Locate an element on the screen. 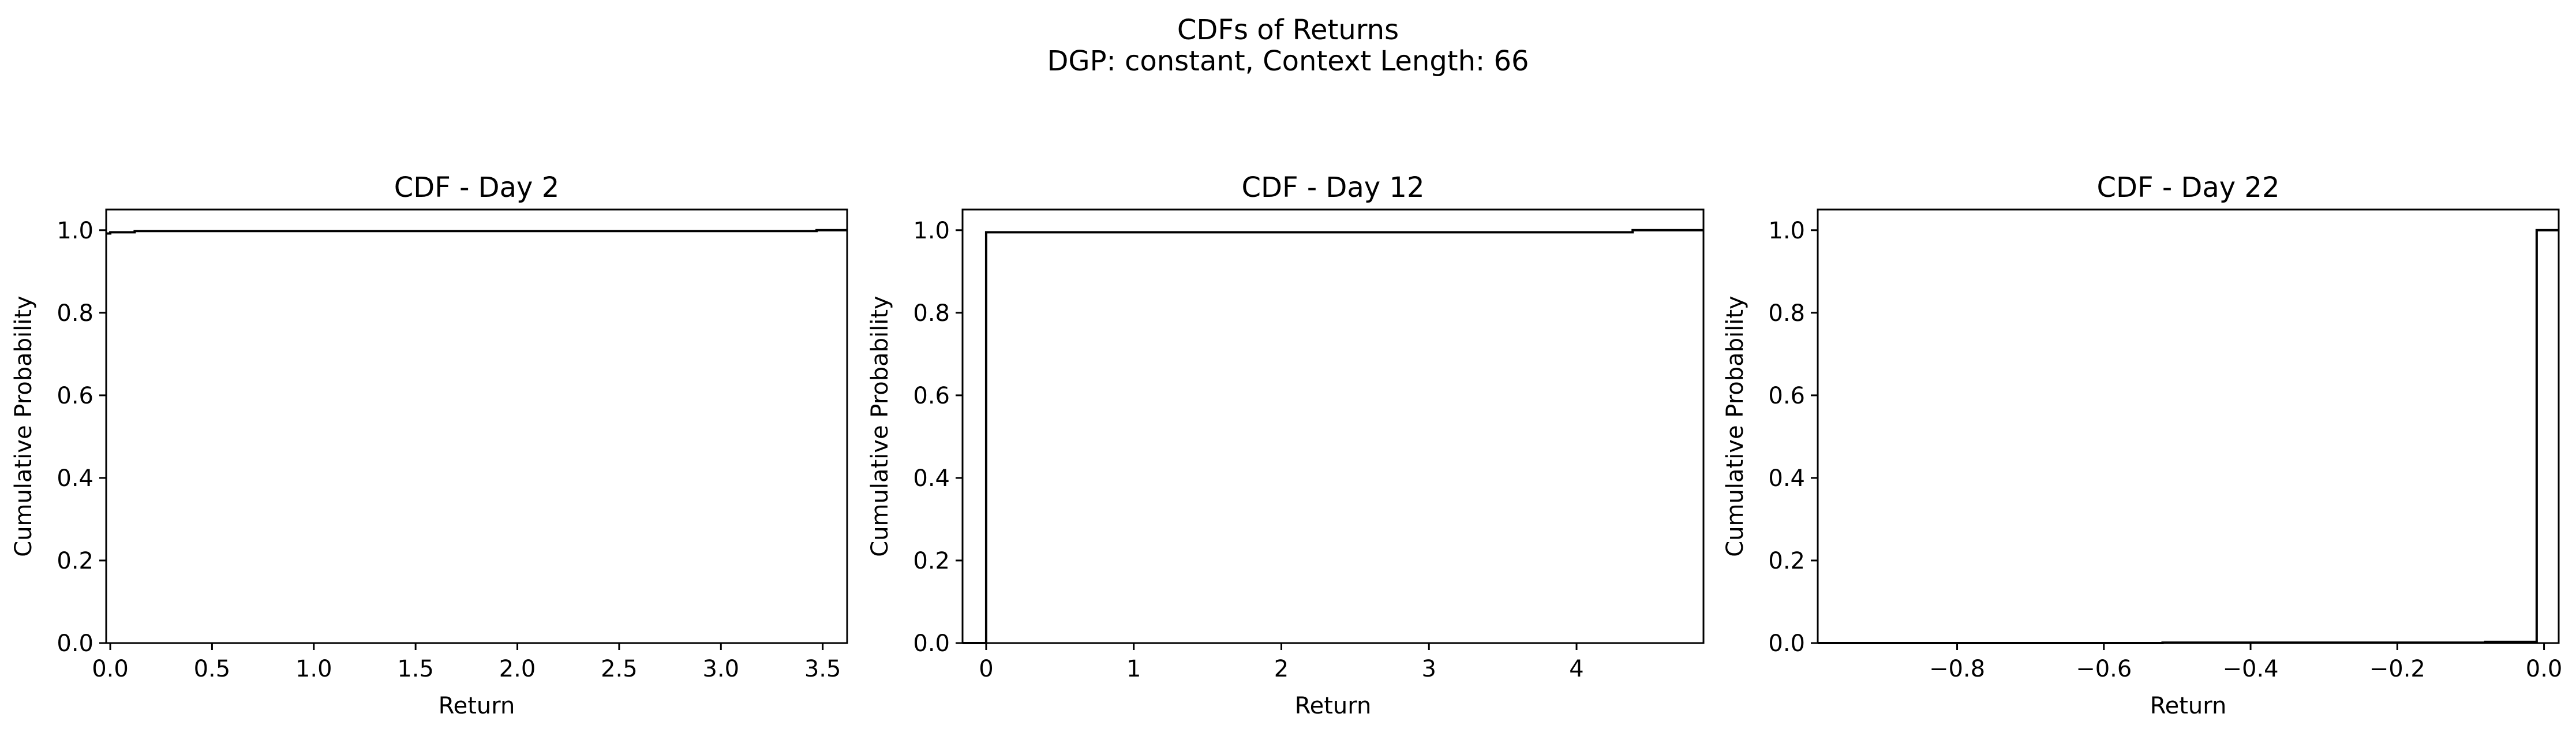  x-tick-label: 2.5 is located at coordinates (619, 669).